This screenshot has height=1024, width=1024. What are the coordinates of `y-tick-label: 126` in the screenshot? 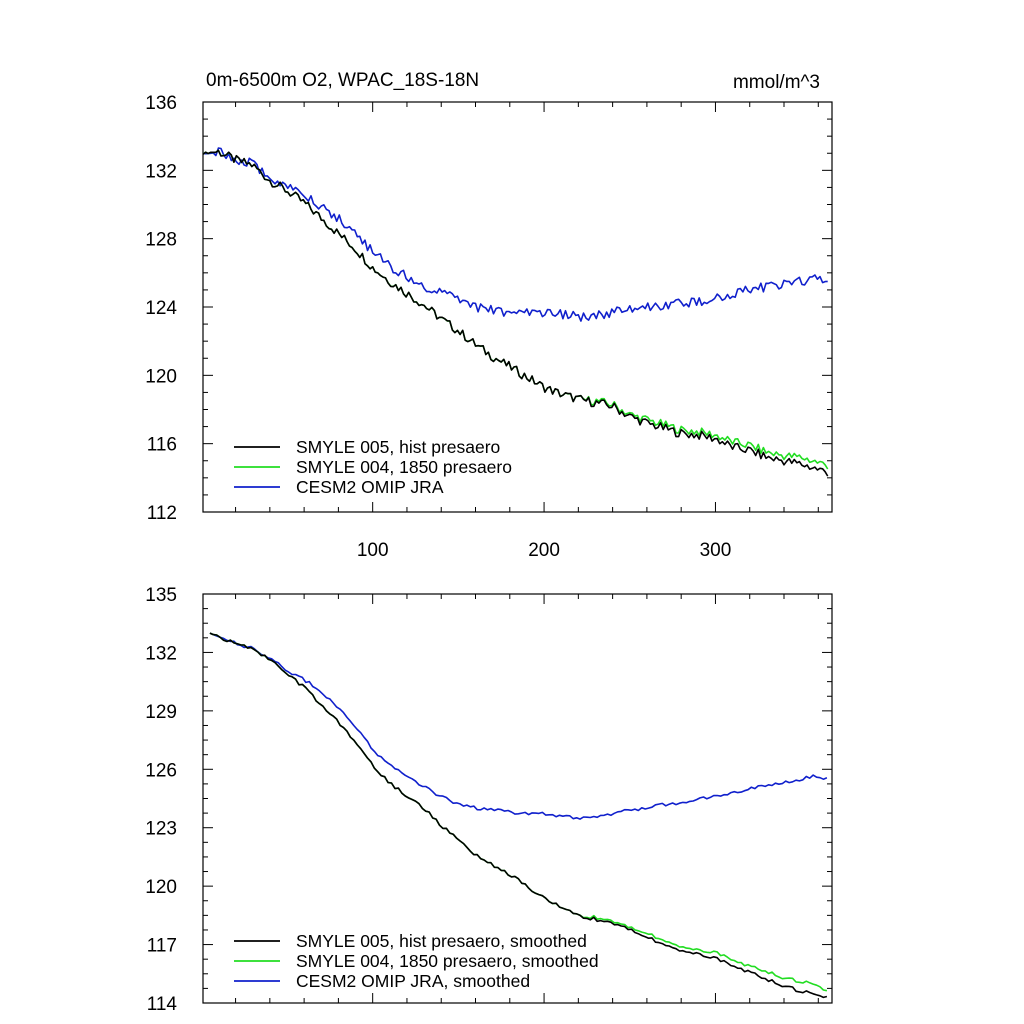 It's located at (161, 770).